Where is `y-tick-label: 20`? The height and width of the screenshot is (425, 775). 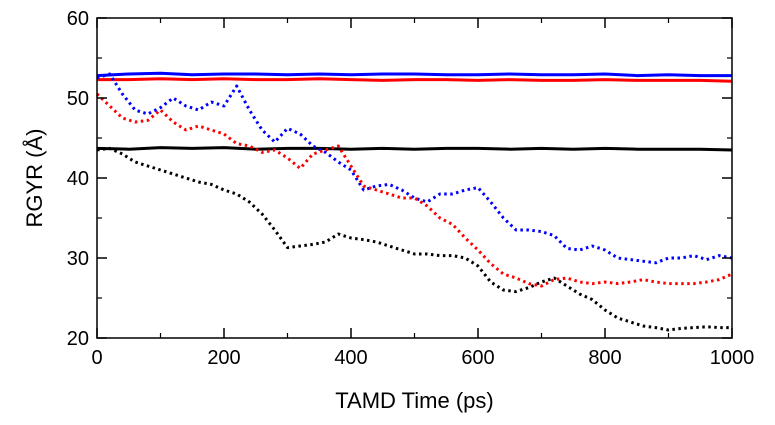
y-tick-label: 20 is located at coordinates (78, 339).